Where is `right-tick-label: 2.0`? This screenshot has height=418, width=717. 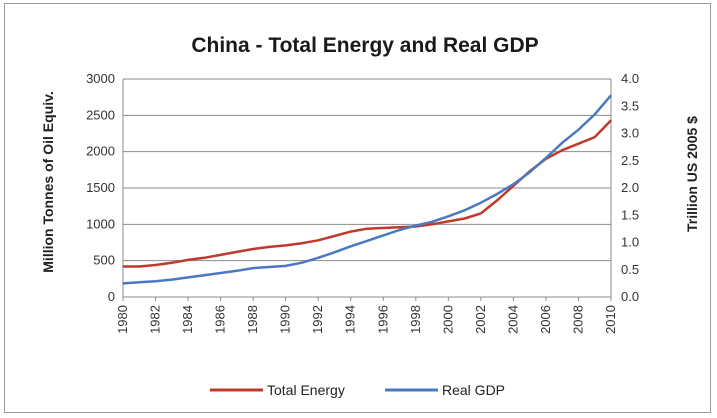 right-tick-label: 2.0 is located at coordinates (630, 187).